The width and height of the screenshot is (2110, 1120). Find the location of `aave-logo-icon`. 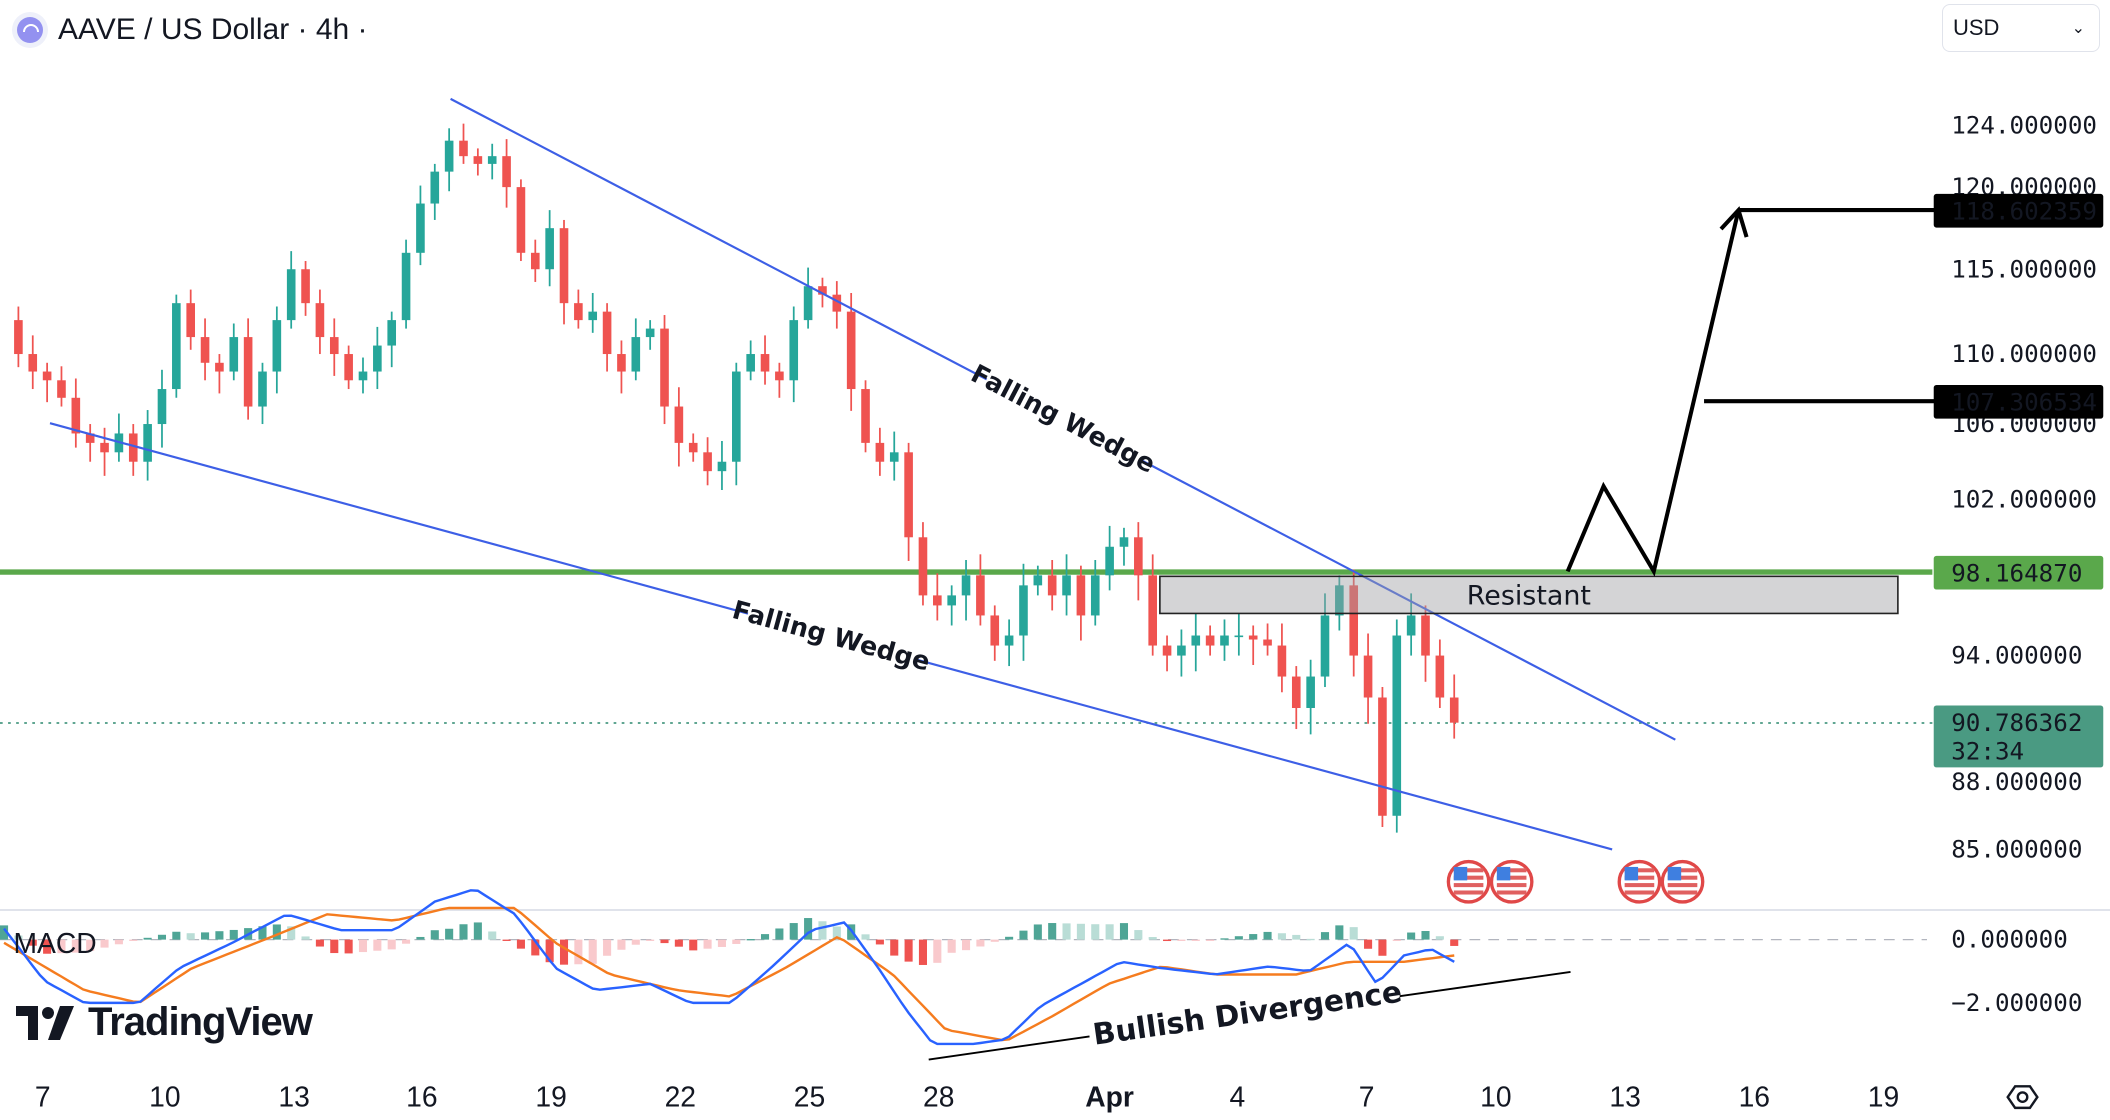

aave-logo-icon is located at coordinates (30, 30).